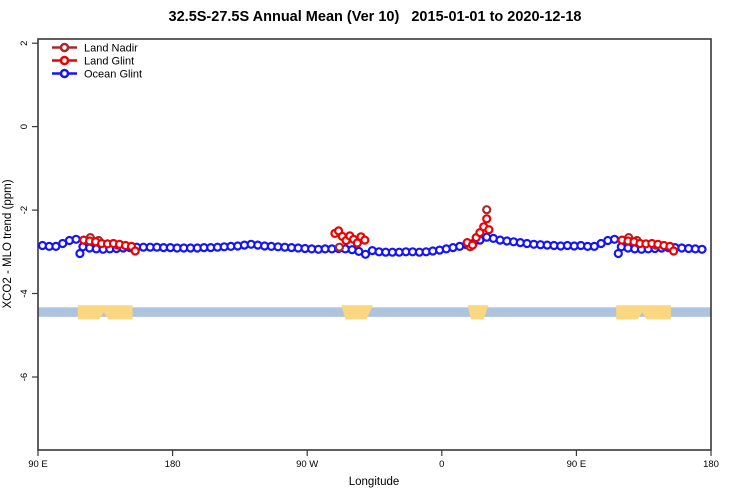 This screenshot has width=750, height=500. What do you see at coordinates (643, 312) in the screenshot?
I see `land-patch-australia-wrap` at bounding box center [643, 312].